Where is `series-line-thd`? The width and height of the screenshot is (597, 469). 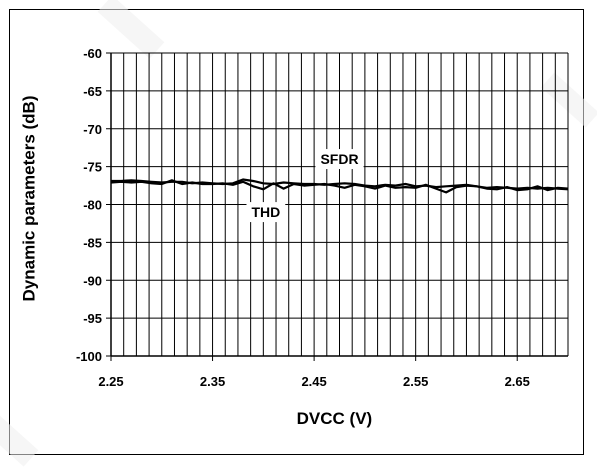
series-line-thd is located at coordinates (339, 186).